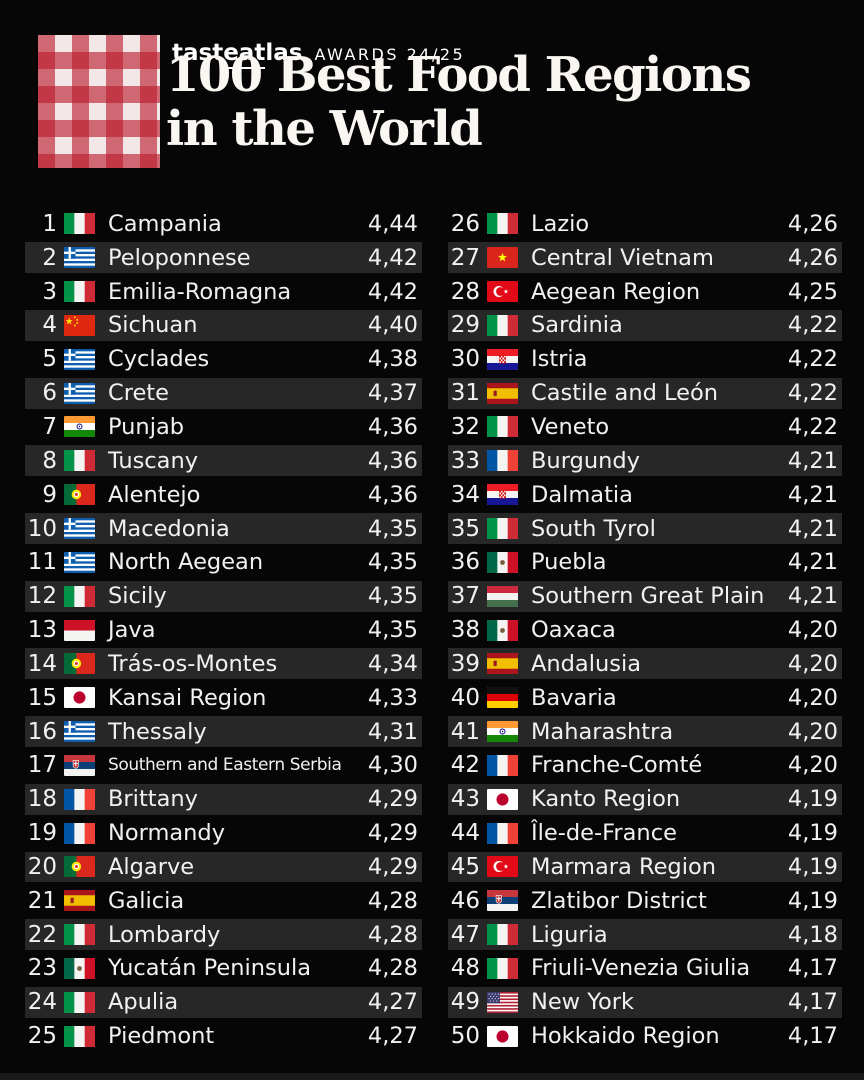  I want to click on score-value: 4,27, so click(392, 1036).